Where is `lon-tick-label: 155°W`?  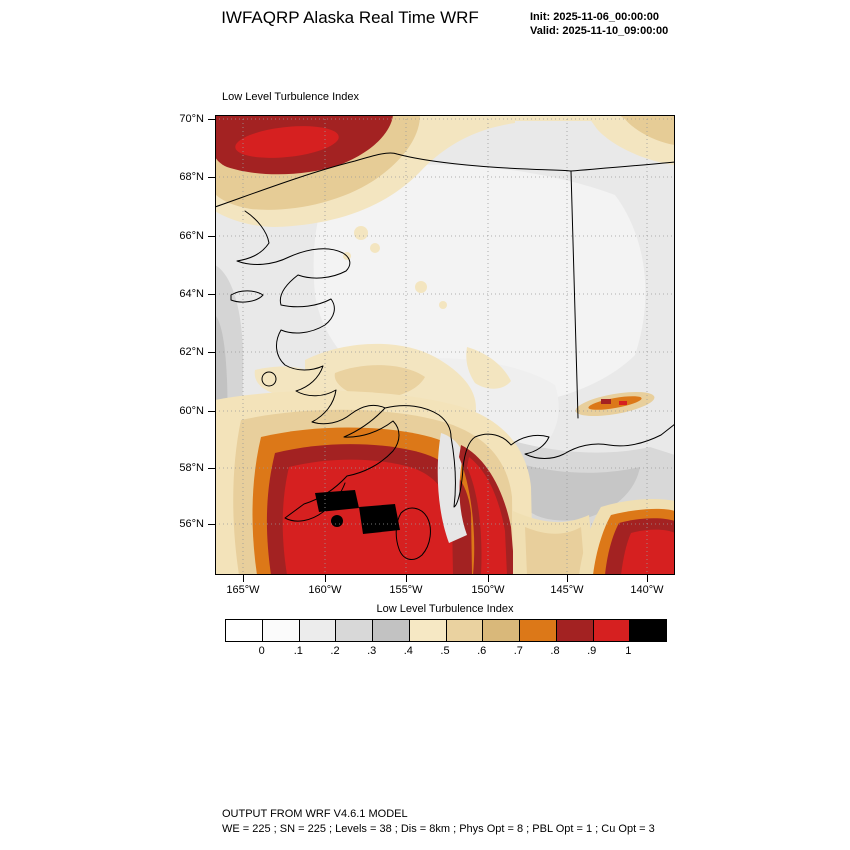 lon-tick-label: 155°W is located at coordinates (406, 590).